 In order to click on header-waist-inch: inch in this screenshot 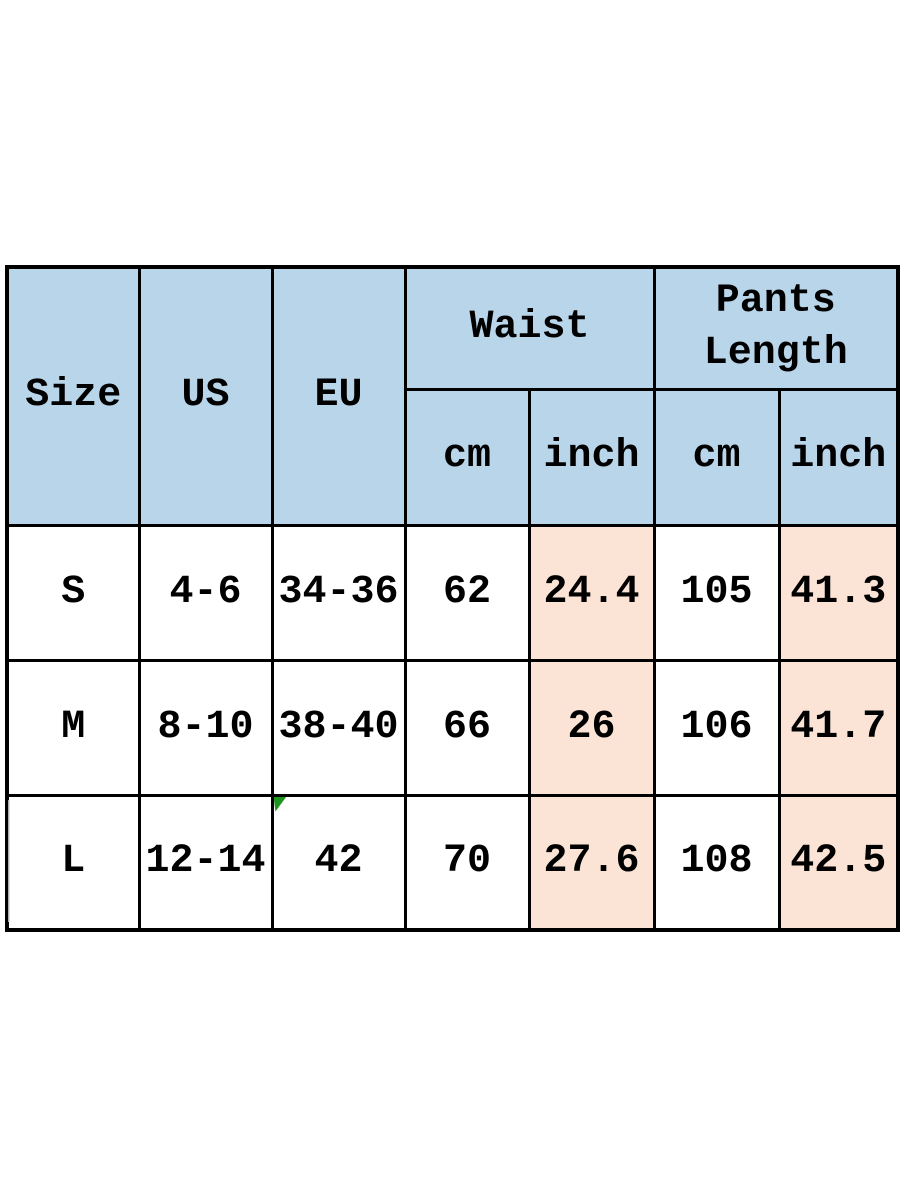, I will do `click(591, 457)`.